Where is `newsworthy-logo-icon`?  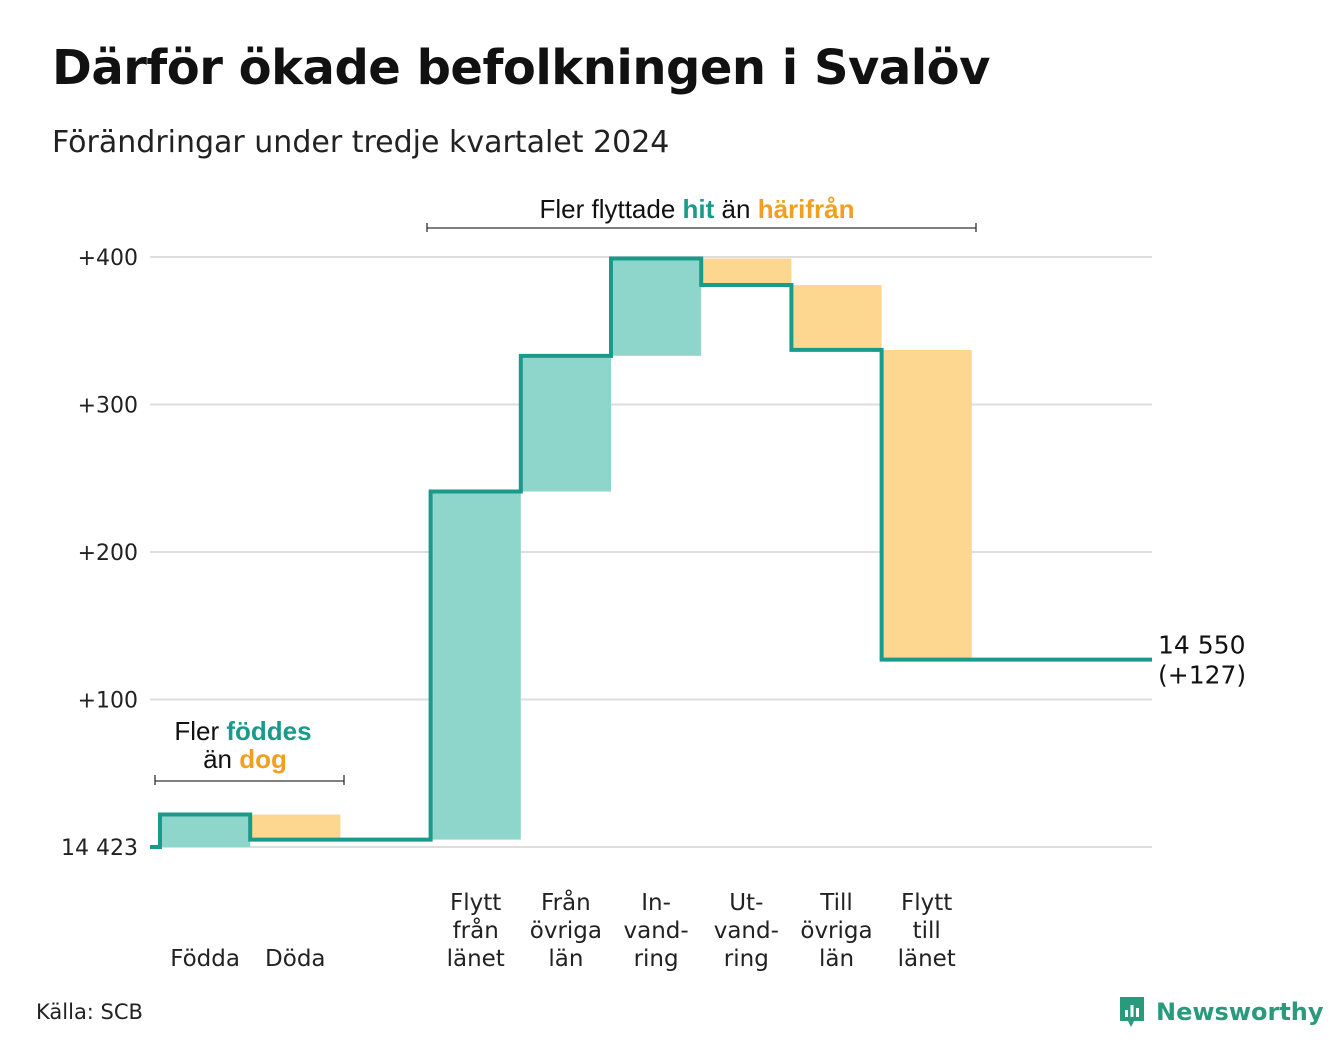 newsworthy-logo-icon is located at coordinates (1132, 1012).